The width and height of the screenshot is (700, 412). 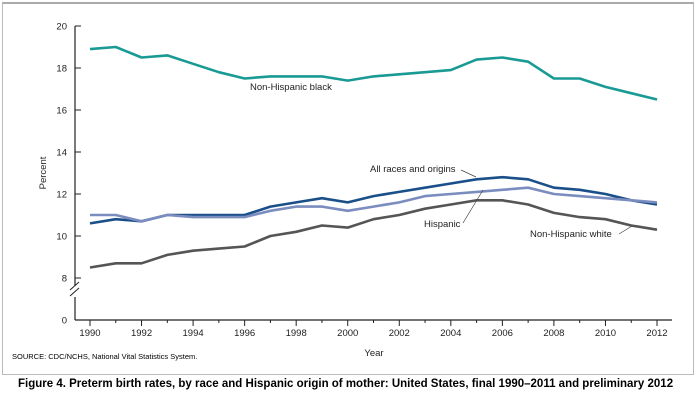 What do you see at coordinates (61, 69) in the screenshot?
I see `y-tick-label: 18` at bounding box center [61, 69].